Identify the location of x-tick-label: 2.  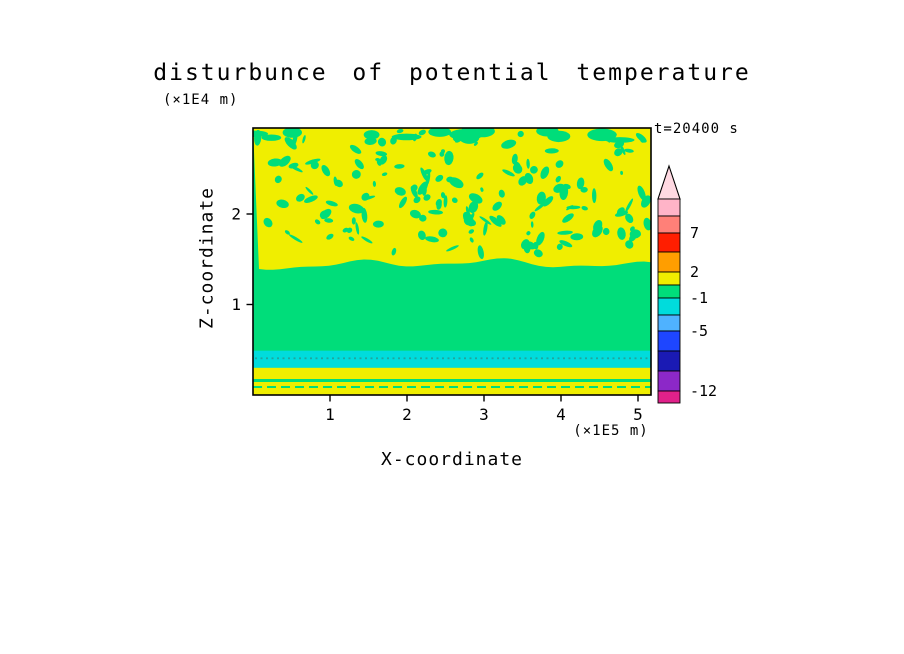
(407, 414).